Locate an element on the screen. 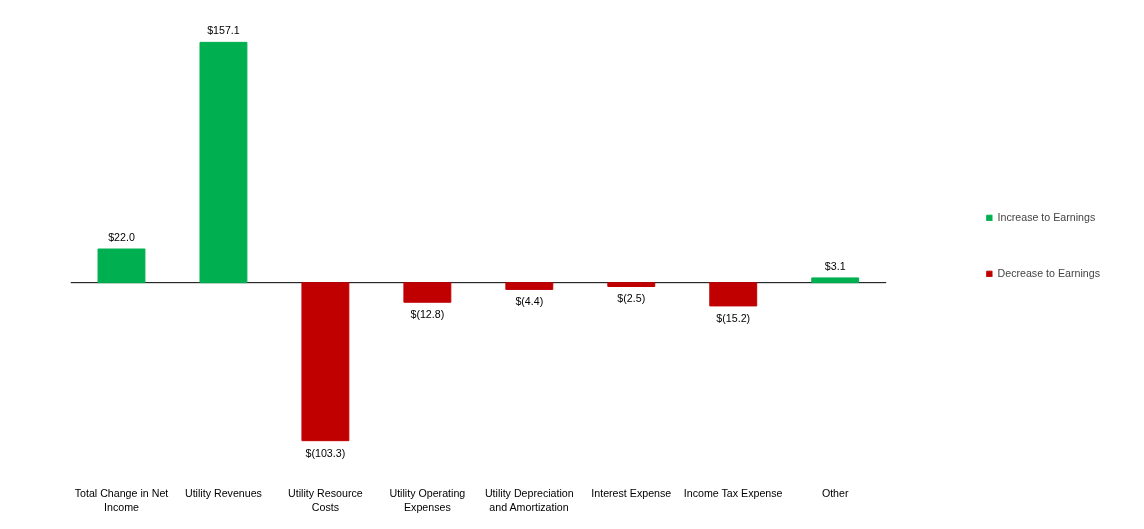 Image resolution: width=1144 pixels, height=529 pixels. data-label: $(12.8) is located at coordinates (427, 314).